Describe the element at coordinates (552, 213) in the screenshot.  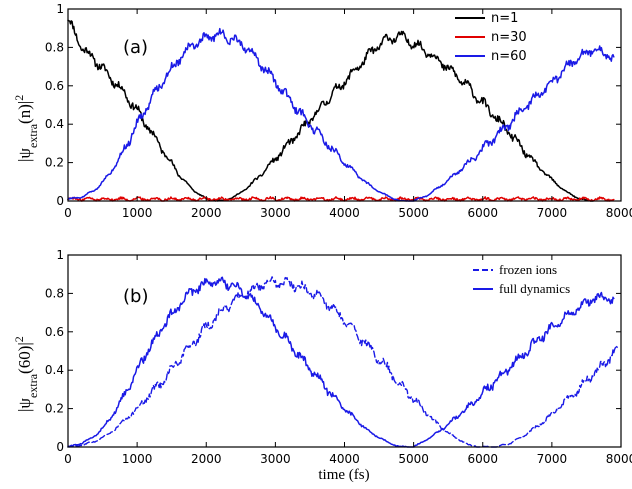
I see `panel-a-xtick-label: 7000` at that location.